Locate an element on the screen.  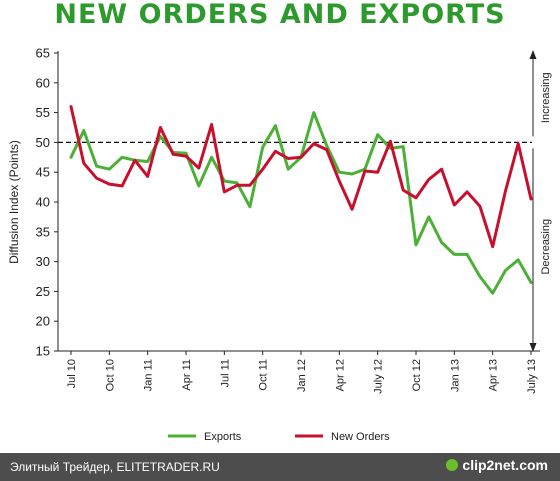
y-tick-label: 35 is located at coordinates (43, 231).